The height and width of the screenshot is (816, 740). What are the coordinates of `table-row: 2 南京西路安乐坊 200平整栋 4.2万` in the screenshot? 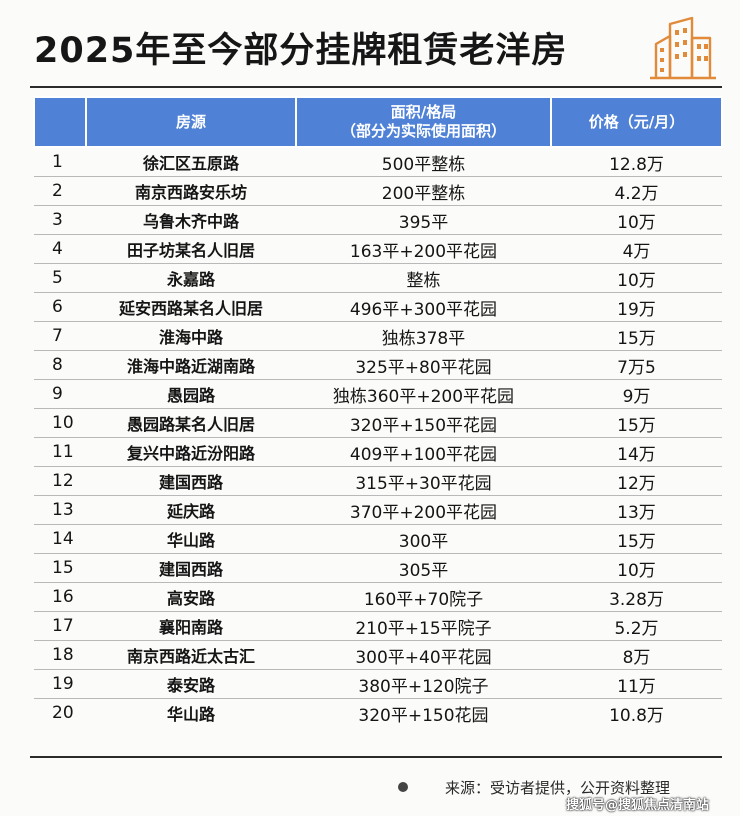 It's located at (378, 191).